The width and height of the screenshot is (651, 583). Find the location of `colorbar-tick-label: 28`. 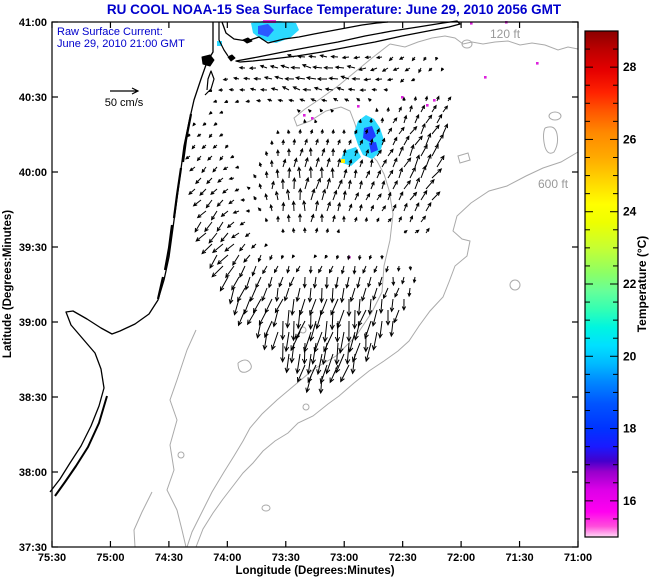

colorbar-tick-label: 28 is located at coordinates (630, 67).